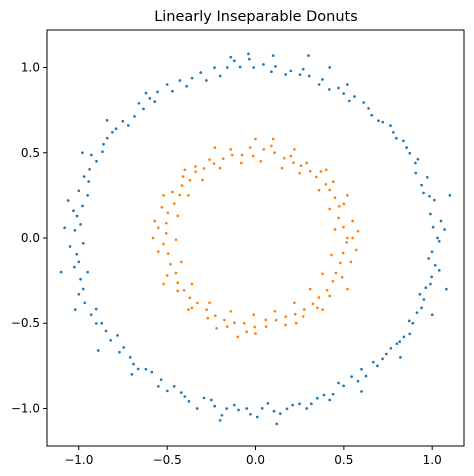  Describe the element at coordinates (30, 153) in the screenshot. I see `y-tick-label: 0.5` at that location.